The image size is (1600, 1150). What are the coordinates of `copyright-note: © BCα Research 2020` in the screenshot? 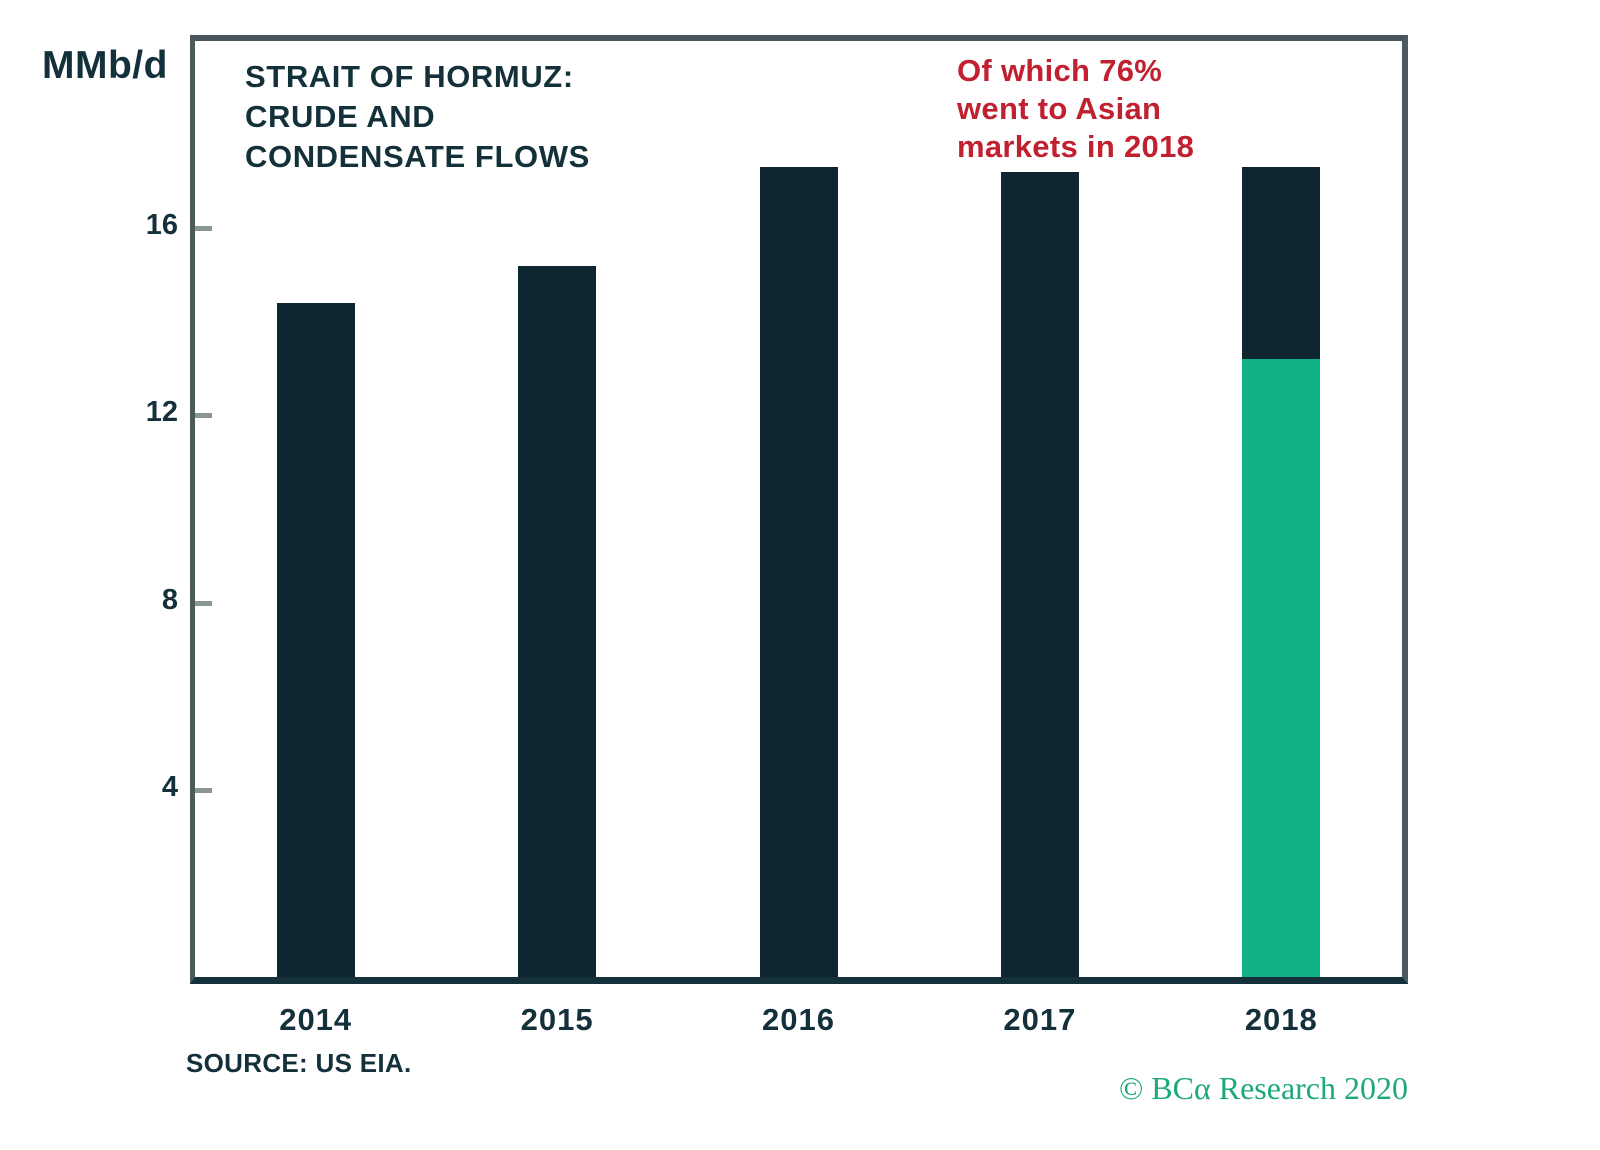 It's located at (1263, 1088).